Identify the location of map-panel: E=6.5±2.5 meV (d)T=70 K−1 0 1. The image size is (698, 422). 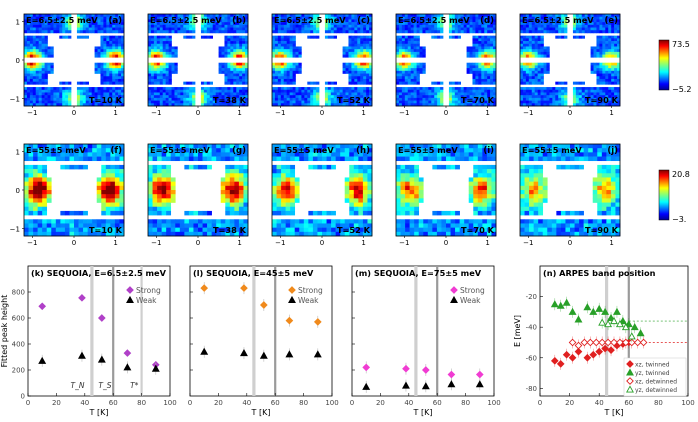
(446, 65).